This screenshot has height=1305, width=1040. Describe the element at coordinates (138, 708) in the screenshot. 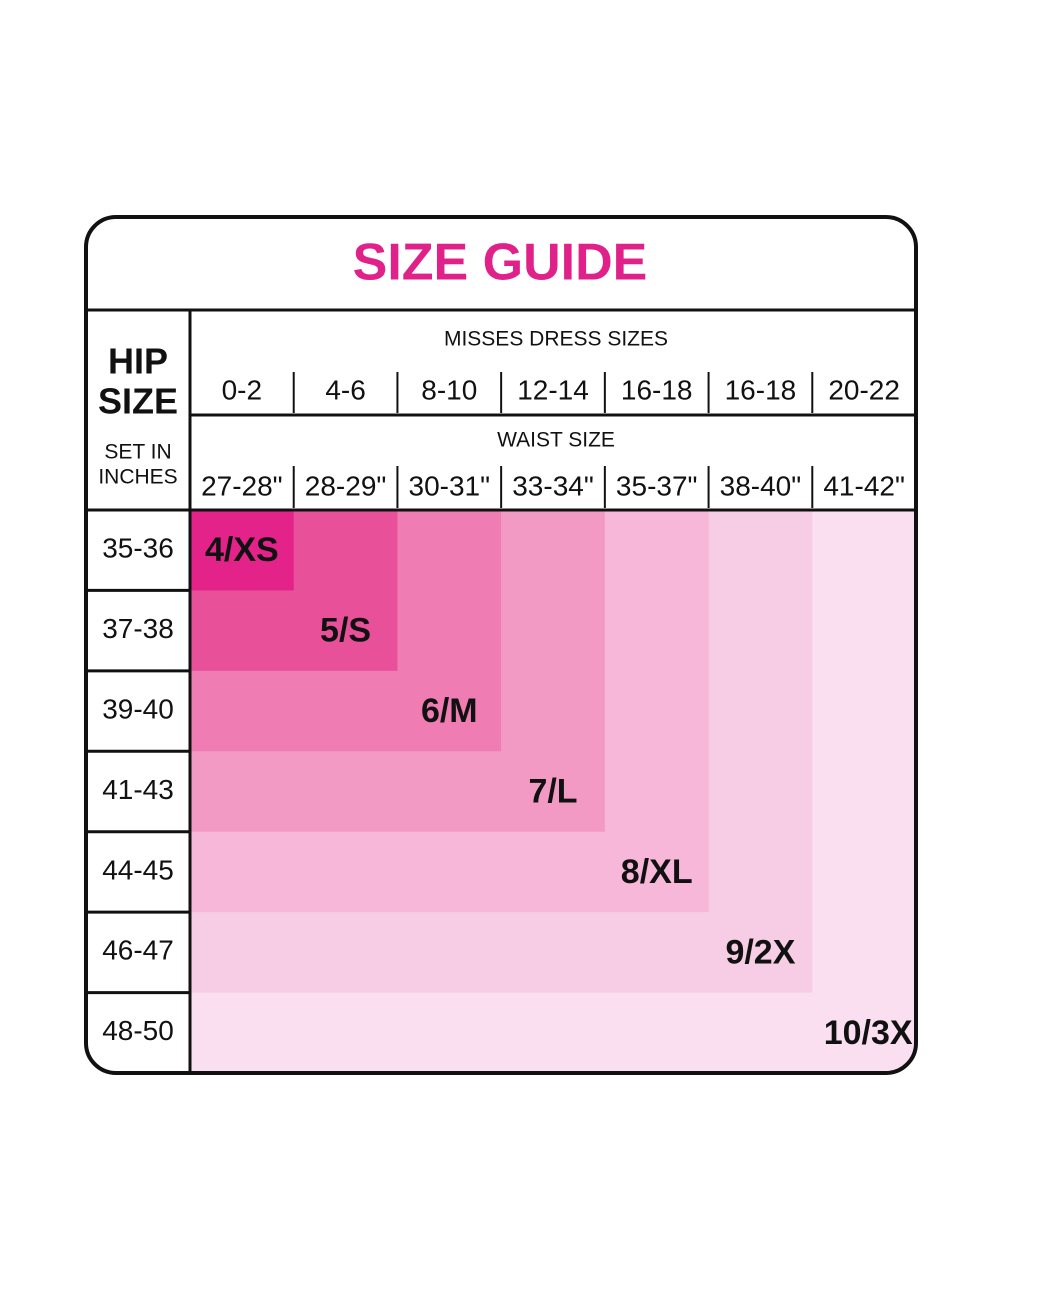

I see `hip-size: 39-40` at that location.